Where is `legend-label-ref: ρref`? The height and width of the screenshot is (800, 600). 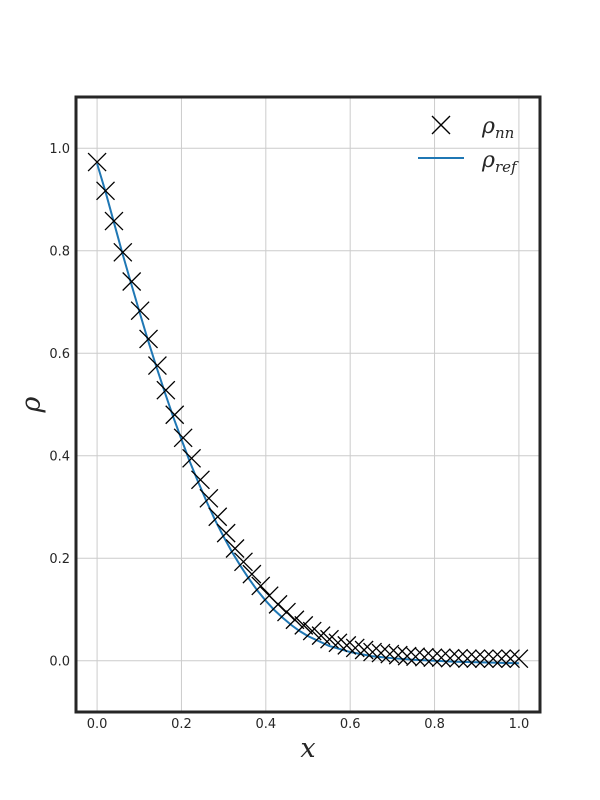 legend-label-ref: ρref is located at coordinates (500, 162).